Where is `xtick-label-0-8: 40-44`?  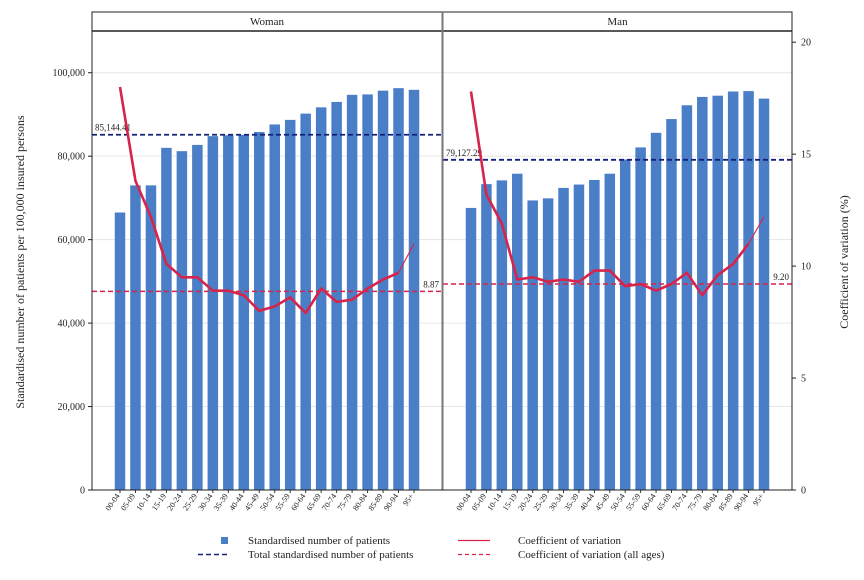
xtick-label-0-8: 40-44 is located at coordinates (236, 502).